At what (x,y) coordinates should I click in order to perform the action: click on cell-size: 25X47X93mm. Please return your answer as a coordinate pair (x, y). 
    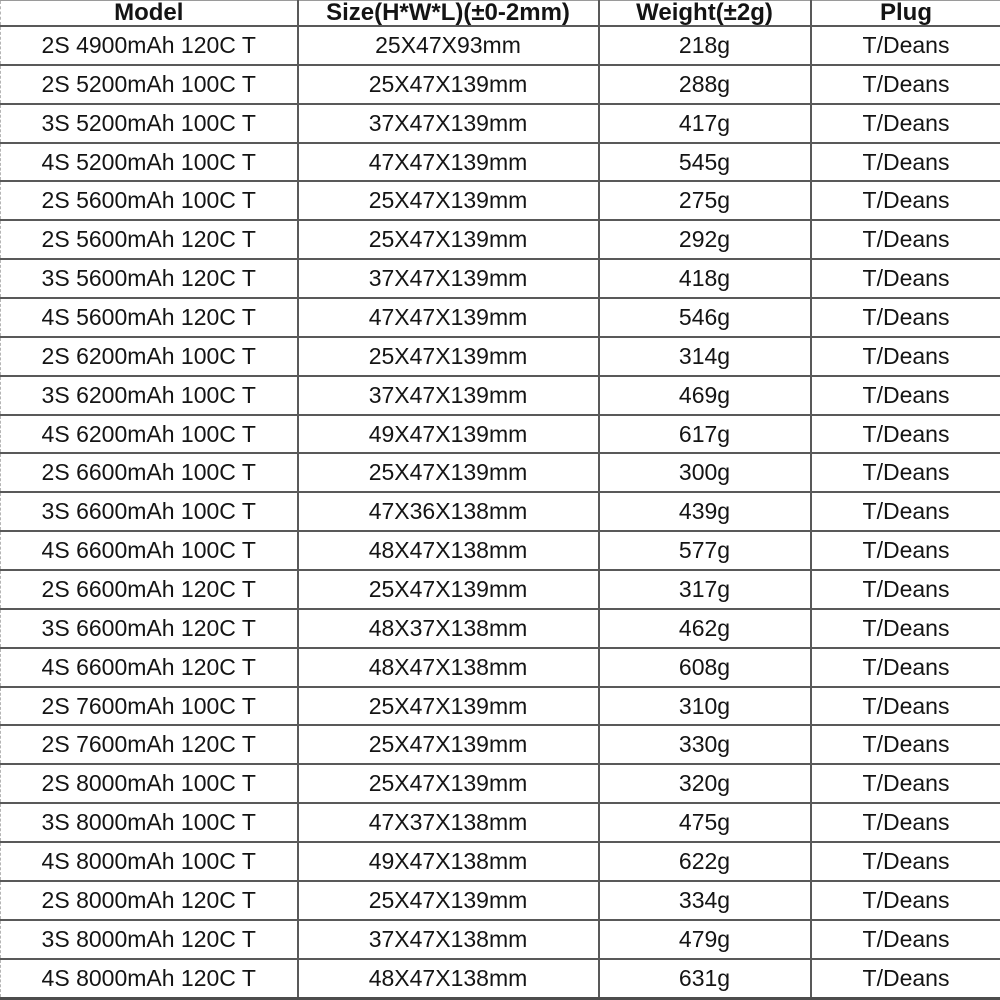
    Looking at the image, I should click on (448, 45).